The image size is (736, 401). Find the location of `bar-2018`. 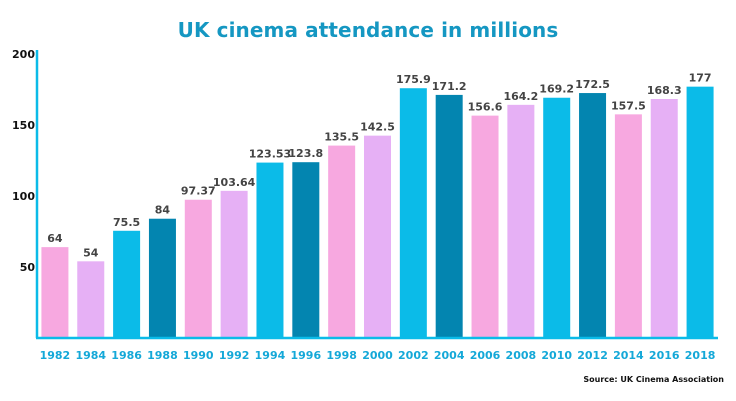

bar-2018 is located at coordinates (700, 212).